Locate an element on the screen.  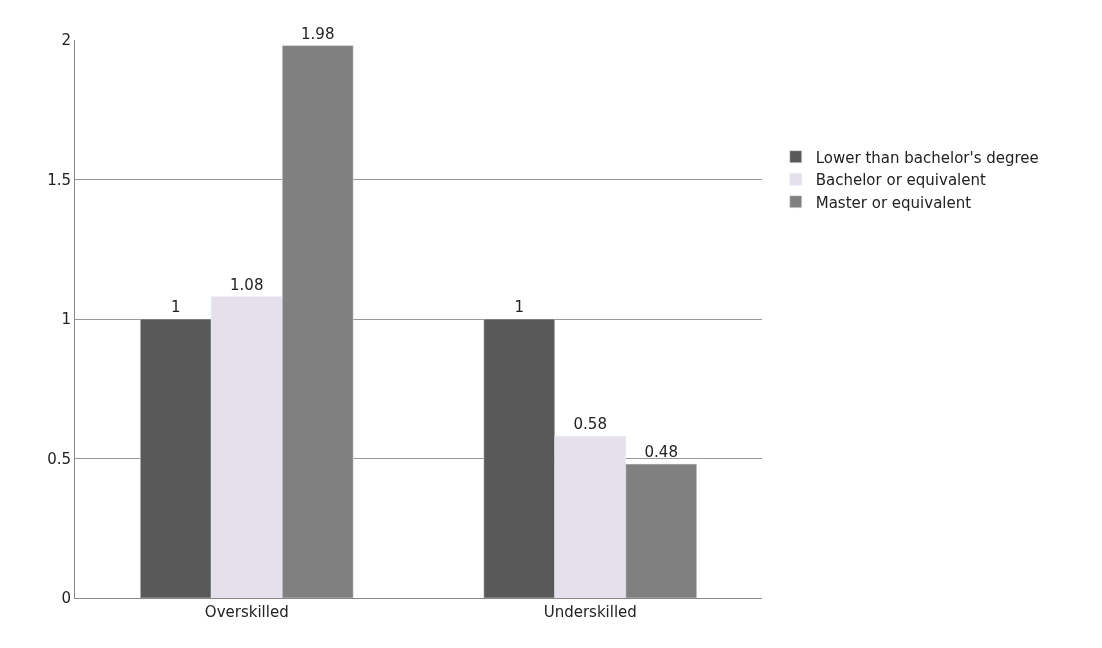
legend-label: Bachelor or equivalent is located at coordinates (900, 180).